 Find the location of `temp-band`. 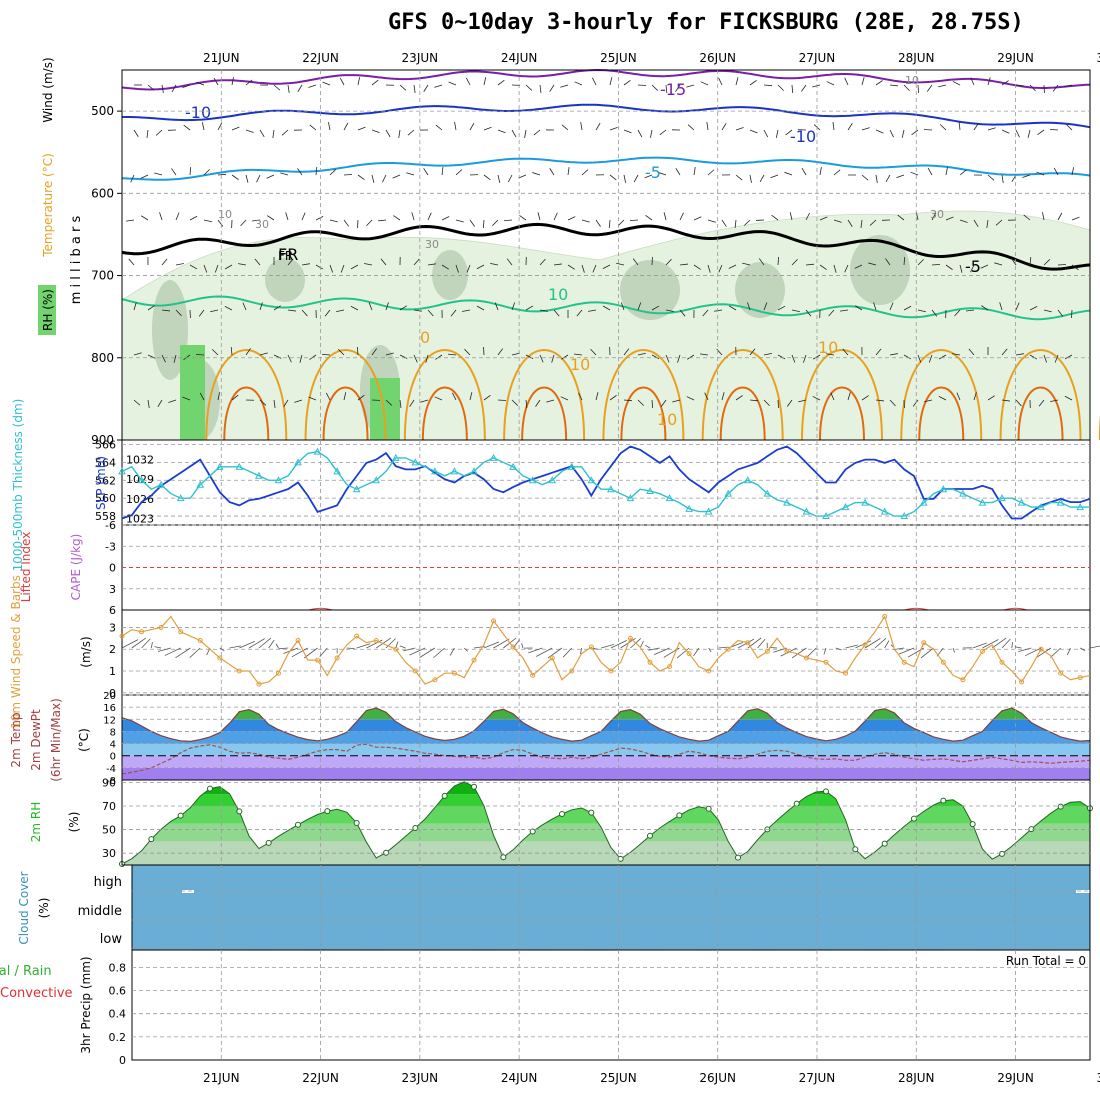

temp-band is located at coordinates (606, 737).